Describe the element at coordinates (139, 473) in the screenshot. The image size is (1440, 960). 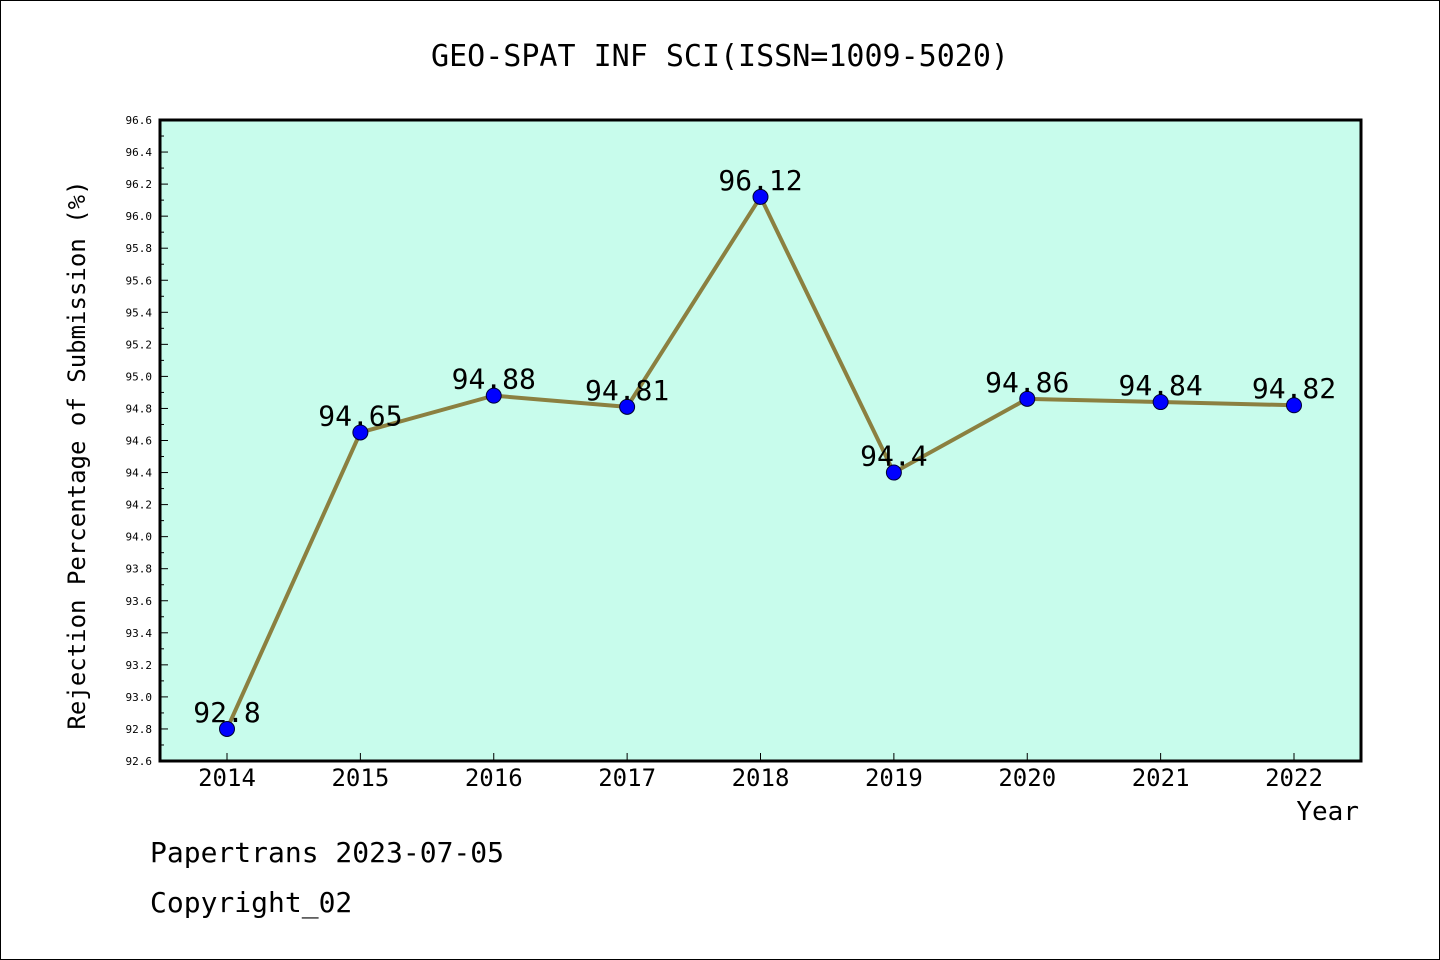
I see `y-tick-label: 94.4` at that location.